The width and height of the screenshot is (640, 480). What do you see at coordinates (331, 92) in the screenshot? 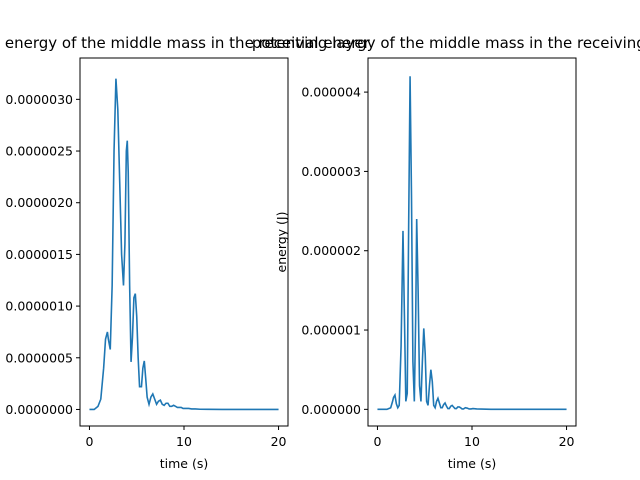
I see `potential-y-tick-label: 0.000004` at bounding box center [331, 92].